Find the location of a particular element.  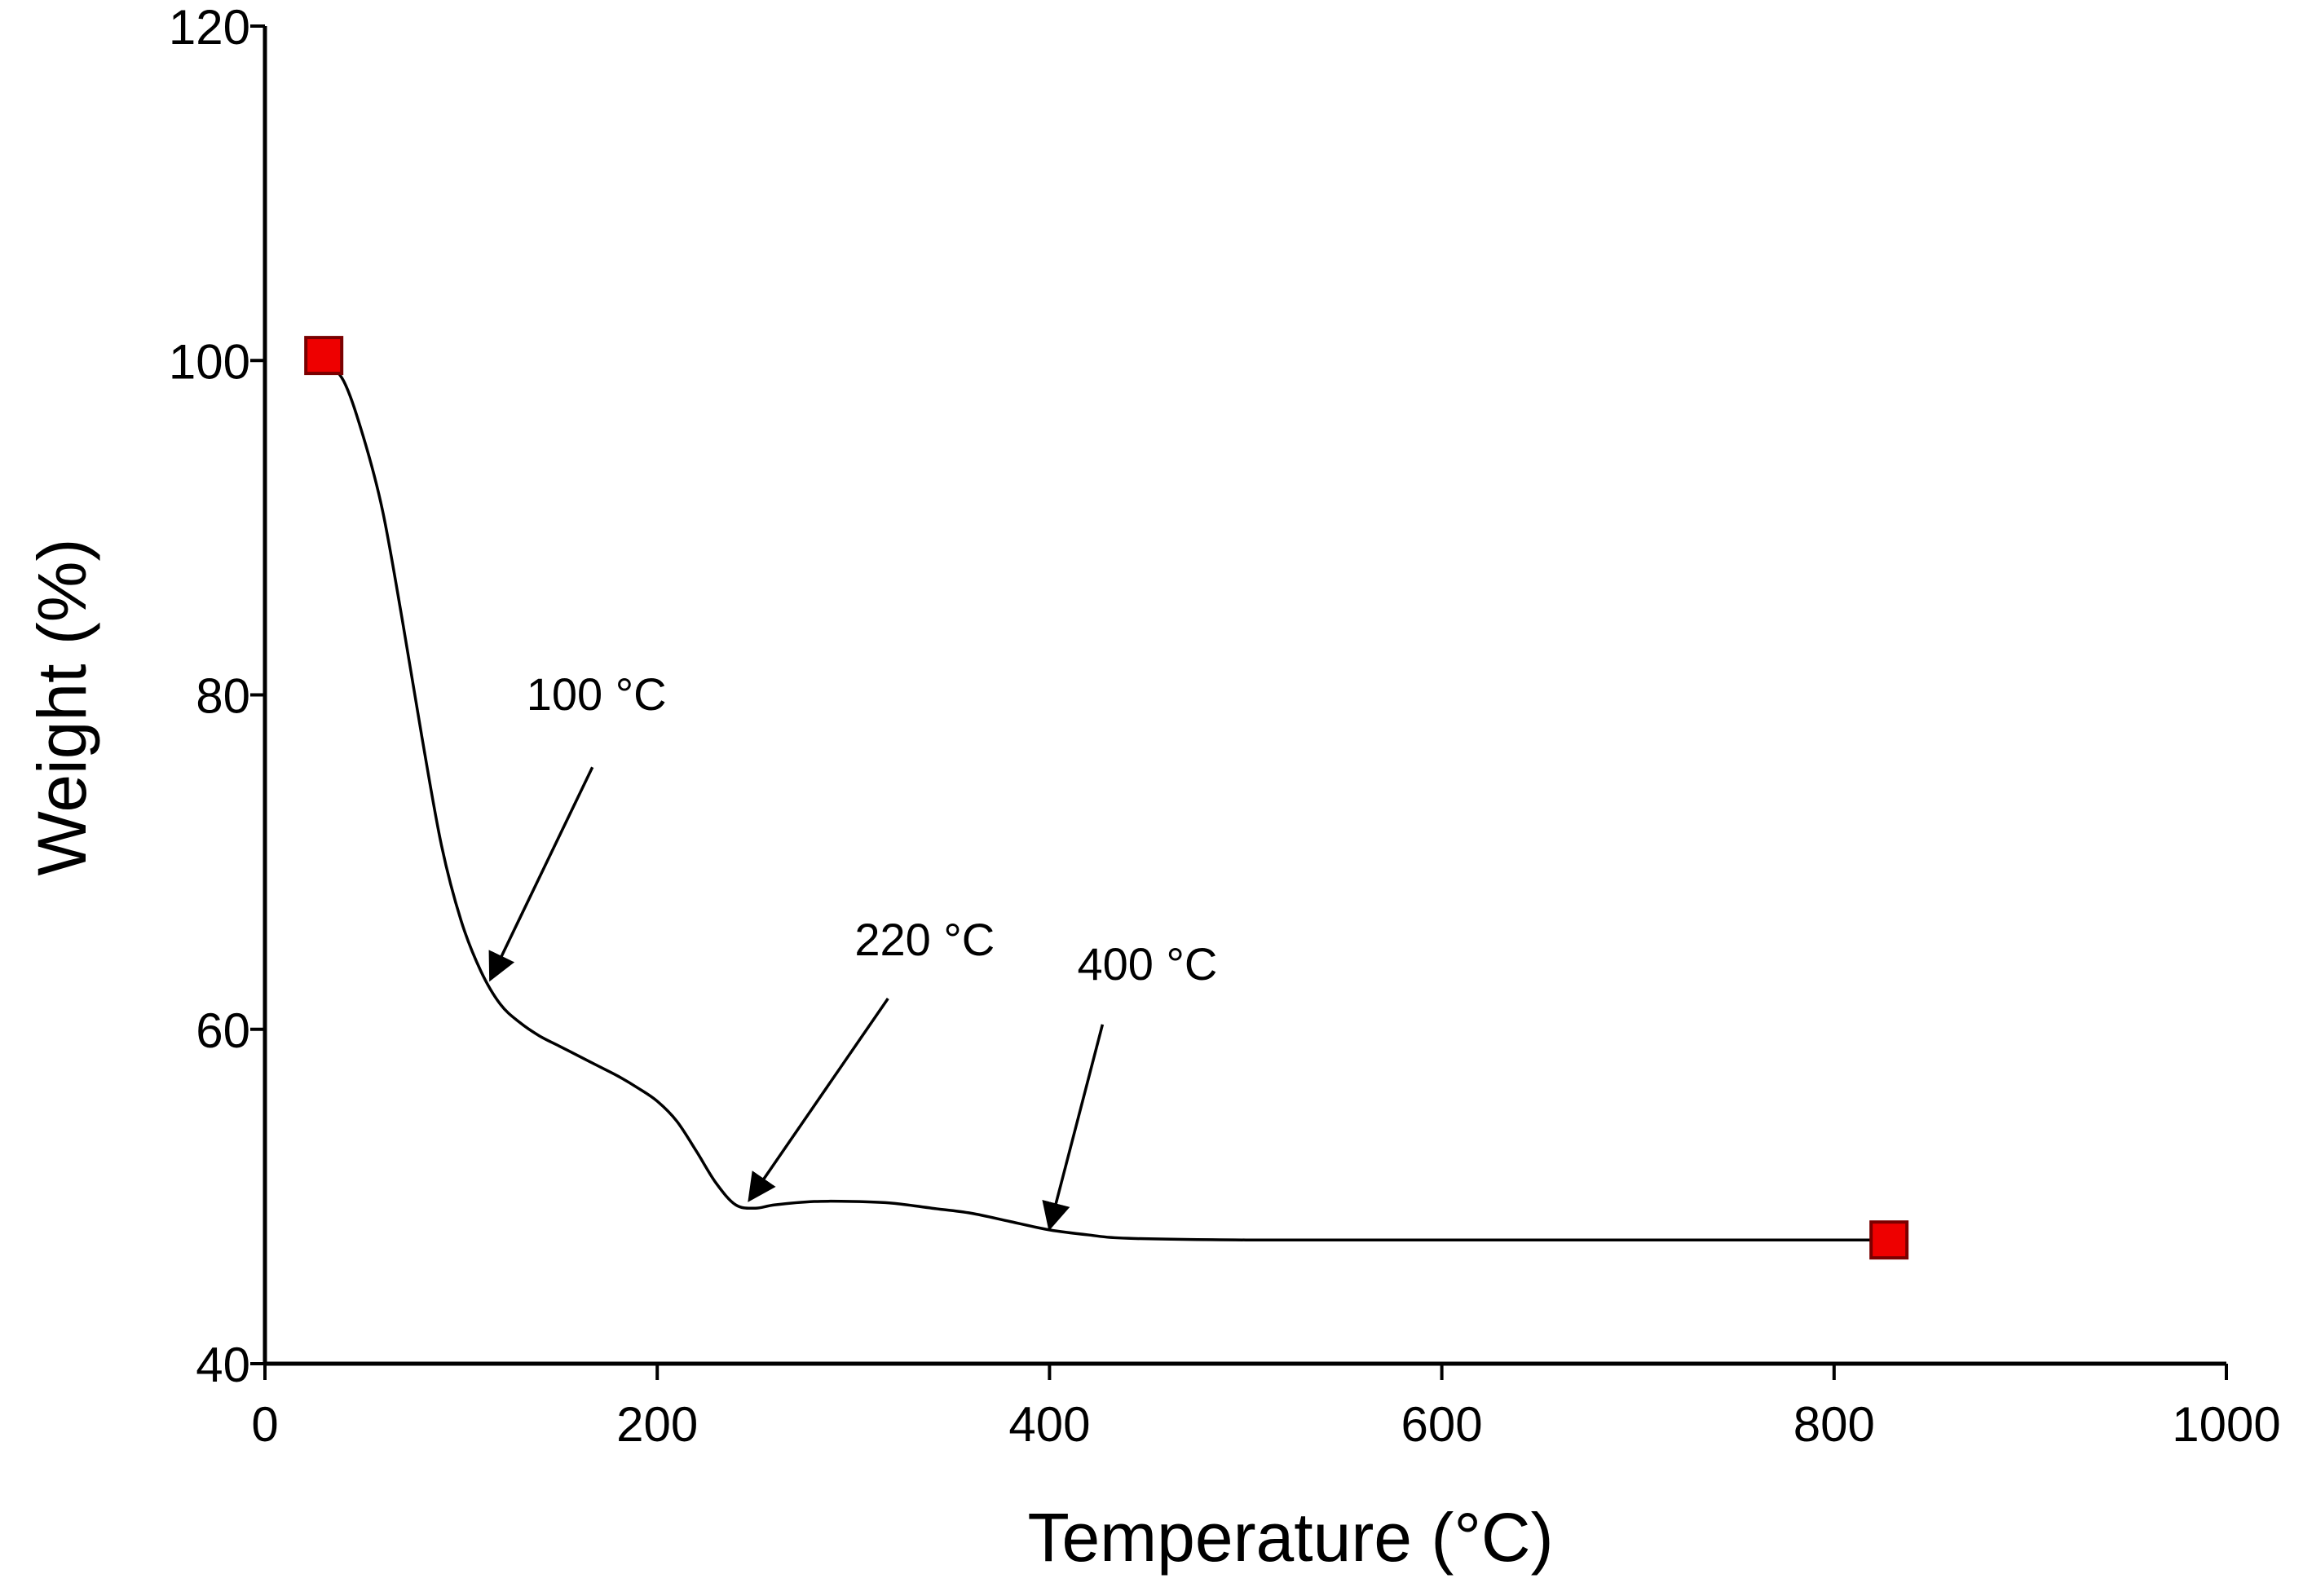

annotation-label: 100 °C is located at coordinates (597, 694).